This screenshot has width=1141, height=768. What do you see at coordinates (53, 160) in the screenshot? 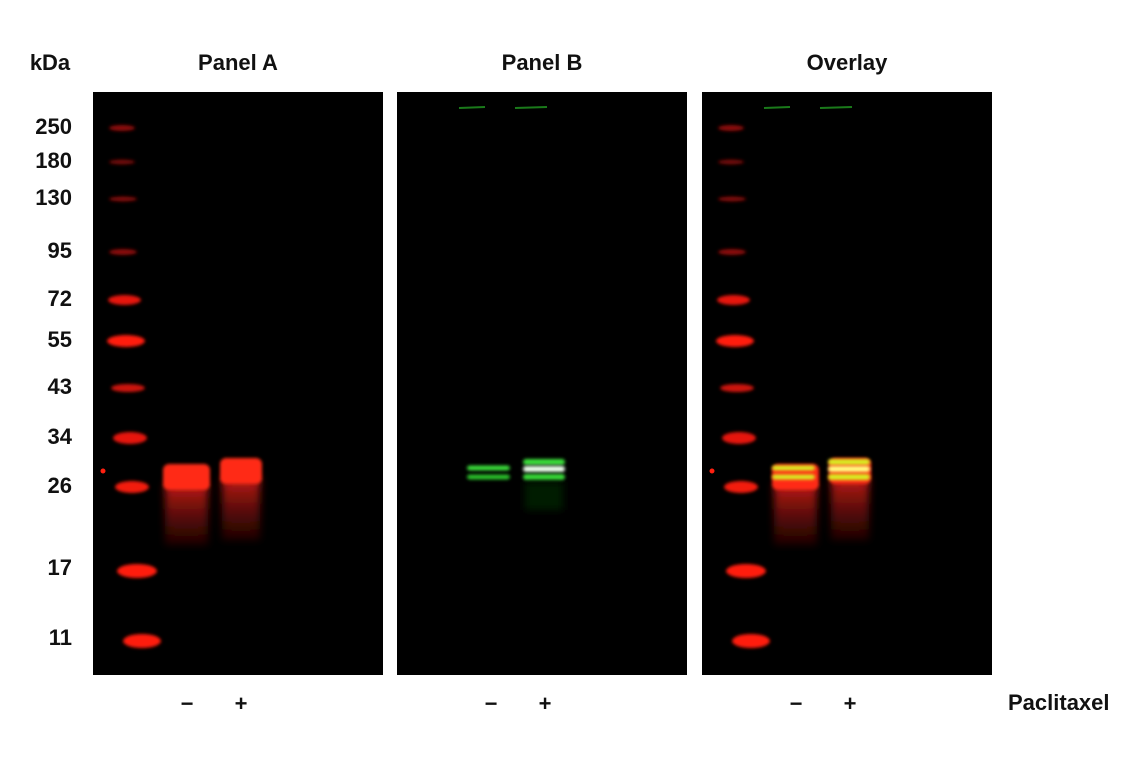
I see `marker-label: 180` at bounding box center [53, 160].